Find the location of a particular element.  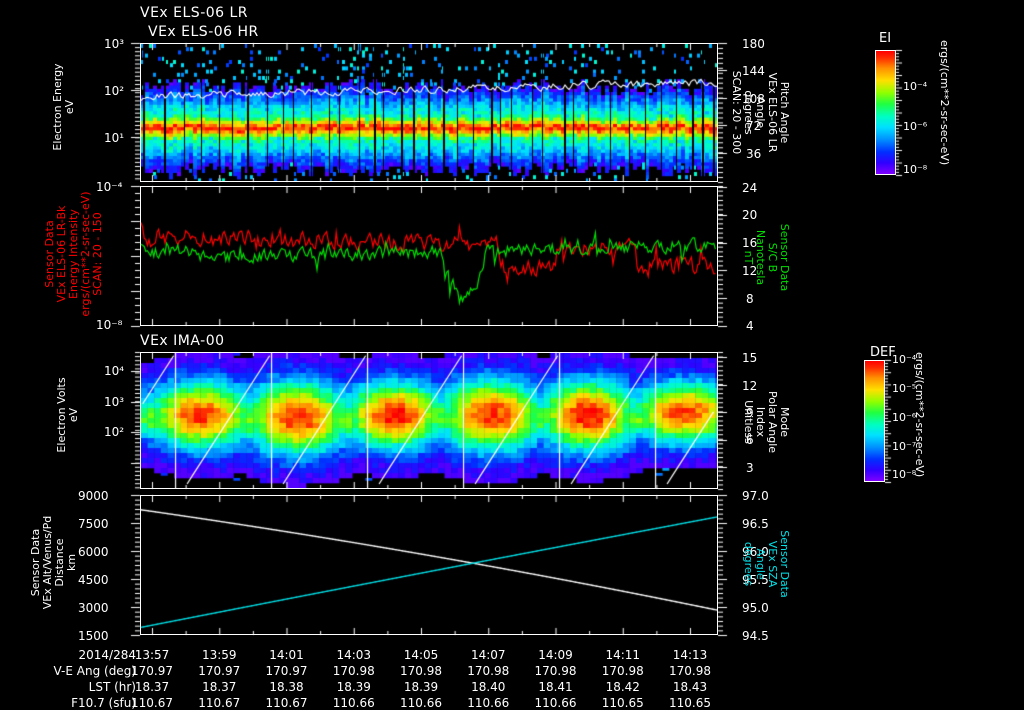

p4-right-caption-wrap: Sensor Data VEx SZA Angle degrees is located at coordinates (825, 551).